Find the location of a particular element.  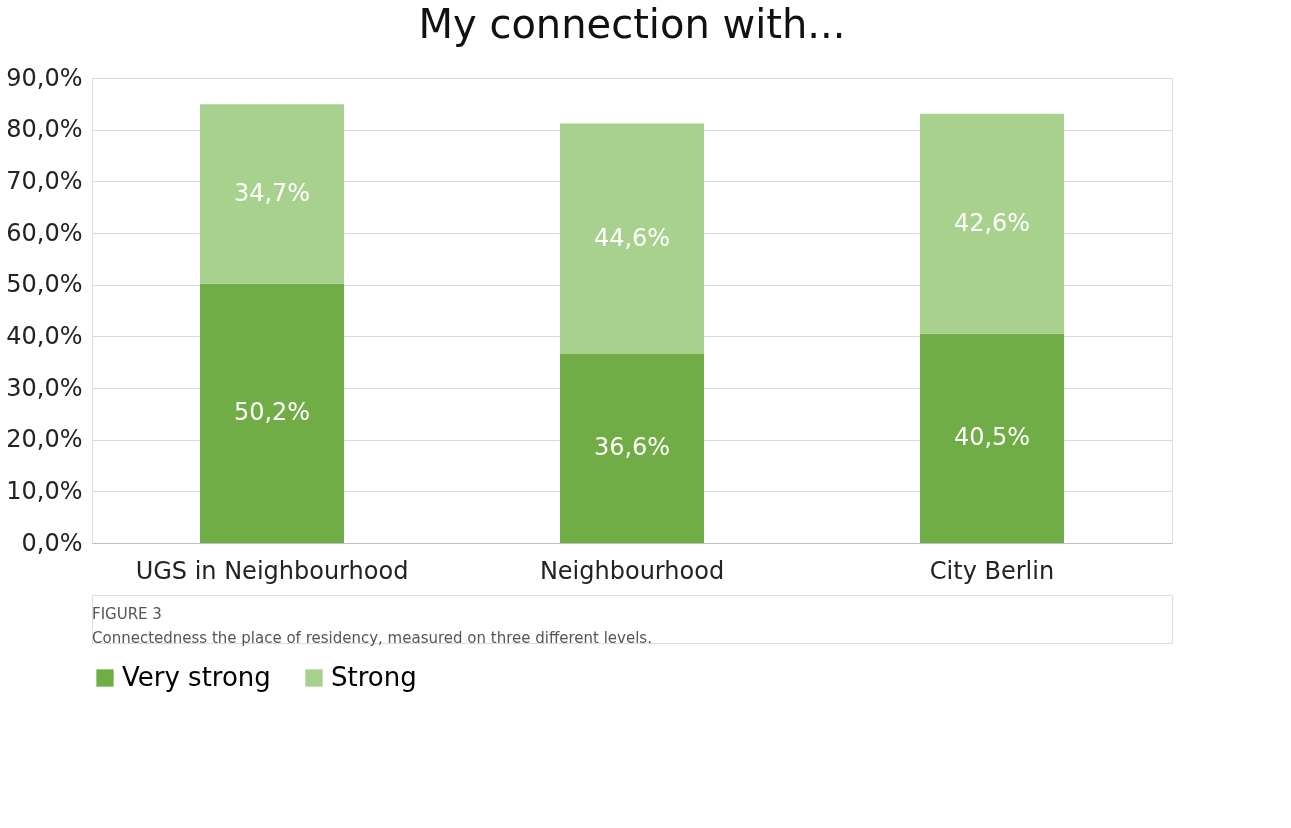

y-tick-label: 20,0% is located at coordinates (44, 439).